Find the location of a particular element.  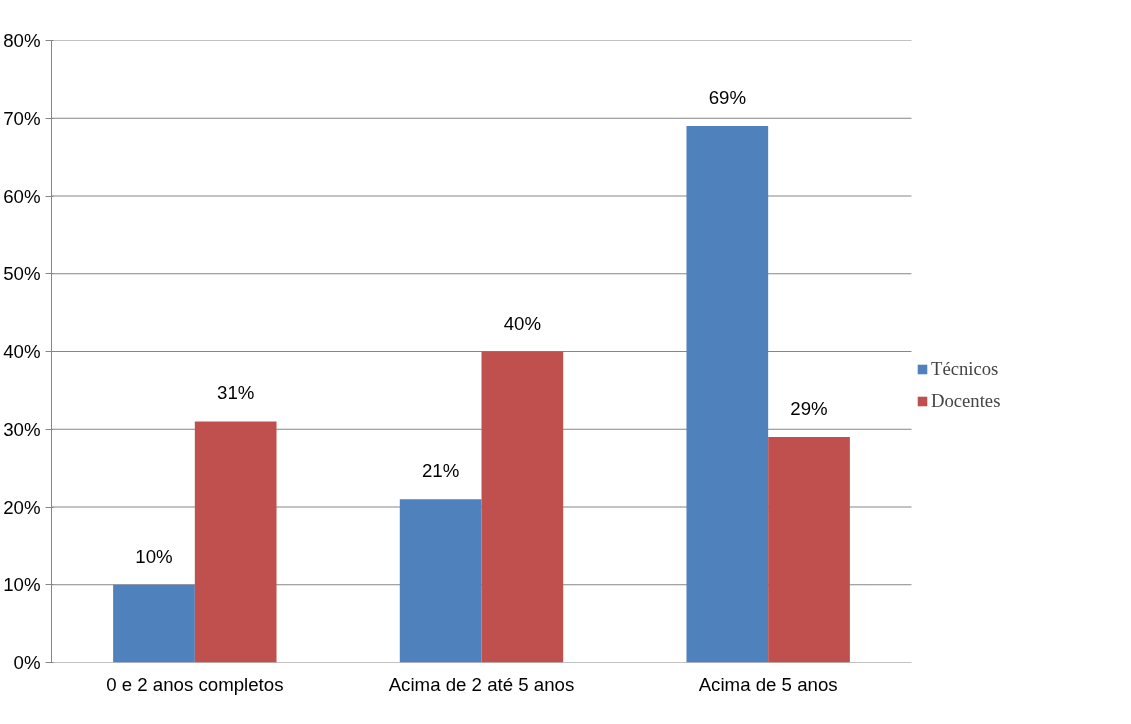

y-tick-label: 30% is located at coordinates (22, 429).